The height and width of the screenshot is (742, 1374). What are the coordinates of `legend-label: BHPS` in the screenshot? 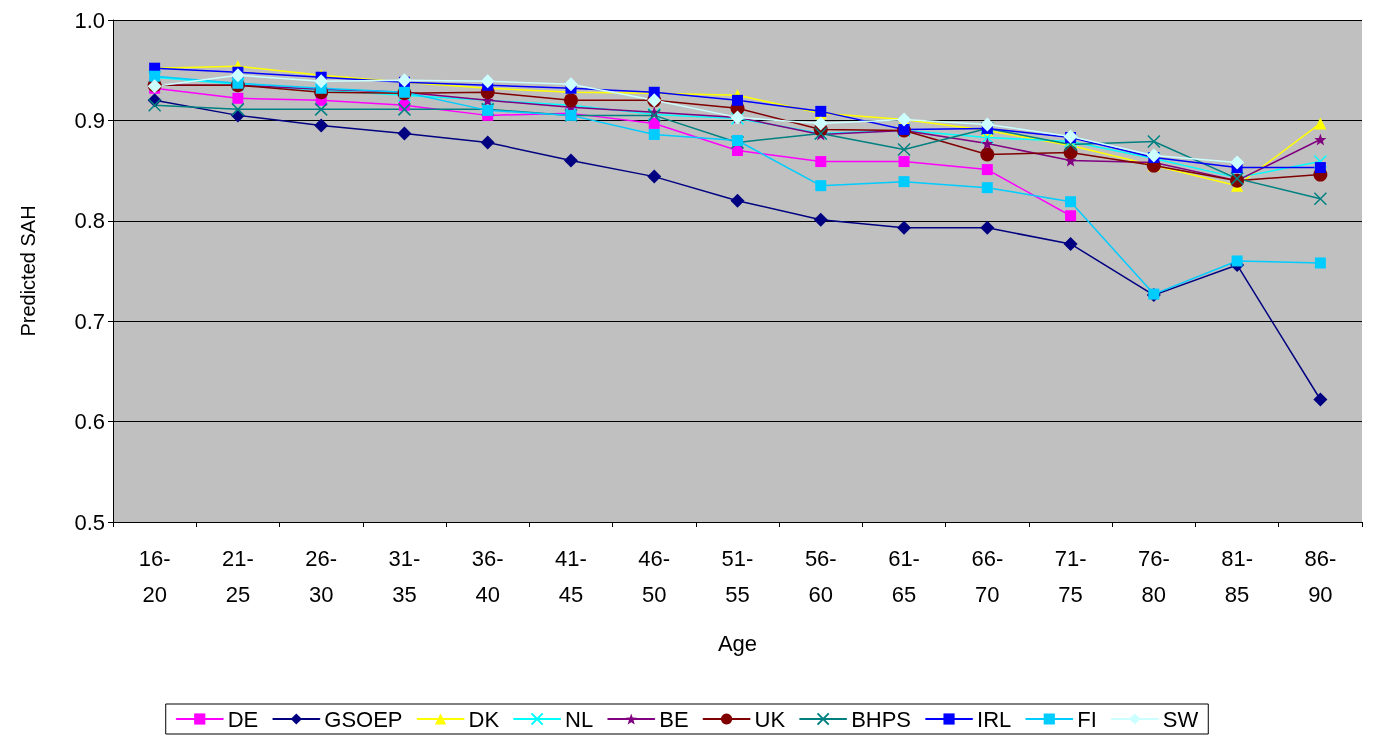 It's located at (881, 719).